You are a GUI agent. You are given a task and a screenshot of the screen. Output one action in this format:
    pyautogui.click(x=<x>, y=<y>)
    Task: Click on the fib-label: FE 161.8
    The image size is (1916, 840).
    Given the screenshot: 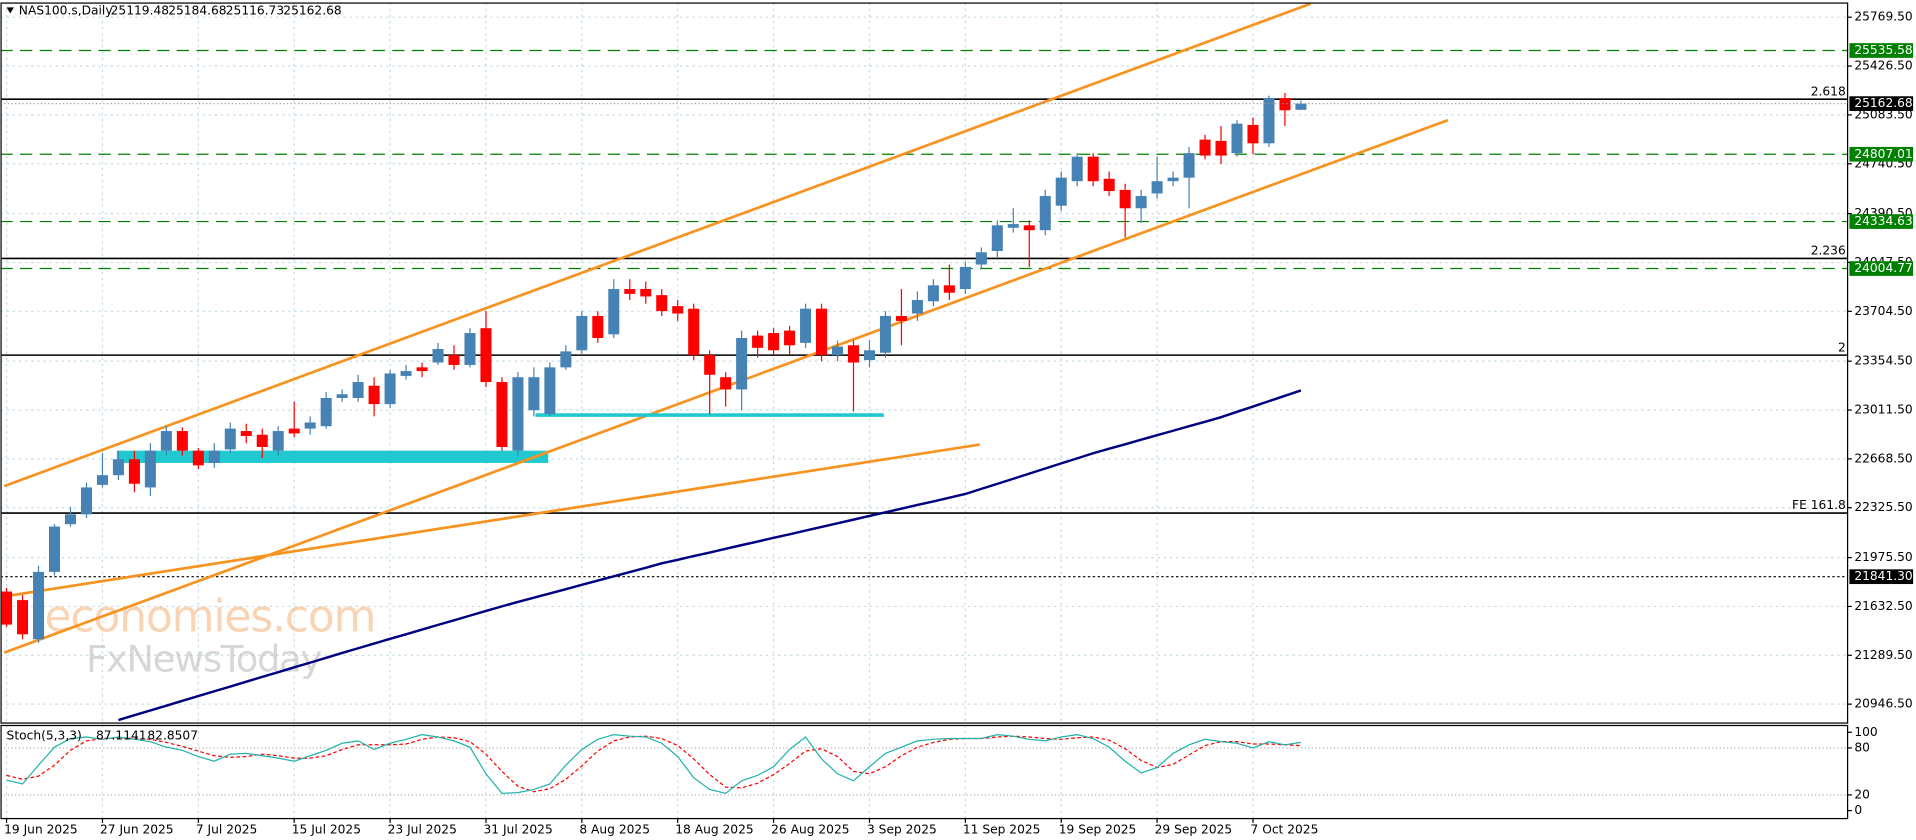 What is the action you would take?
    pyautogui.click(x=1819, y=505)
    